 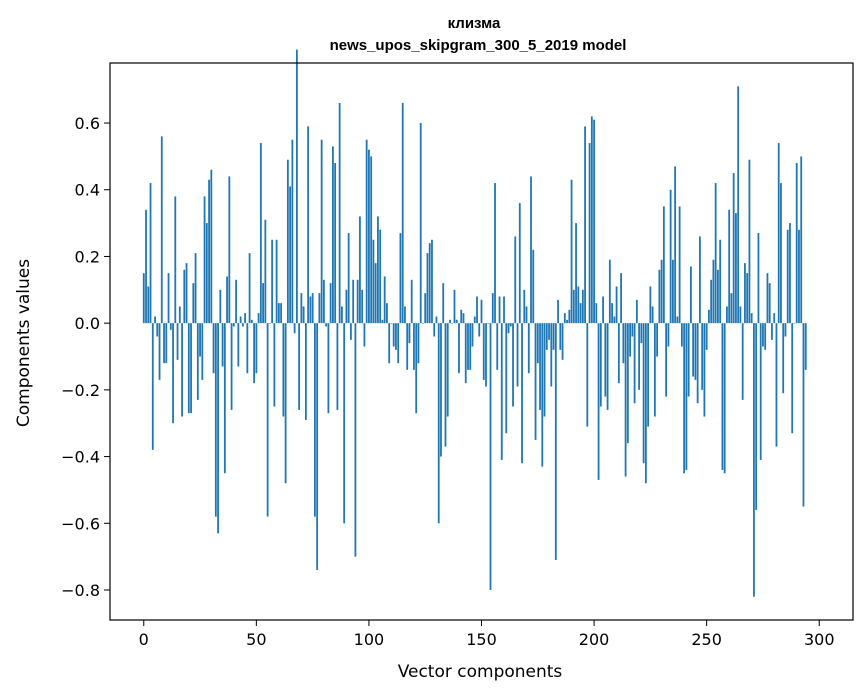 What do you see at coordinates (80, 590) in the screenshot?
I see `y-tick-label: −0.8` at bounding box center [80, 590].